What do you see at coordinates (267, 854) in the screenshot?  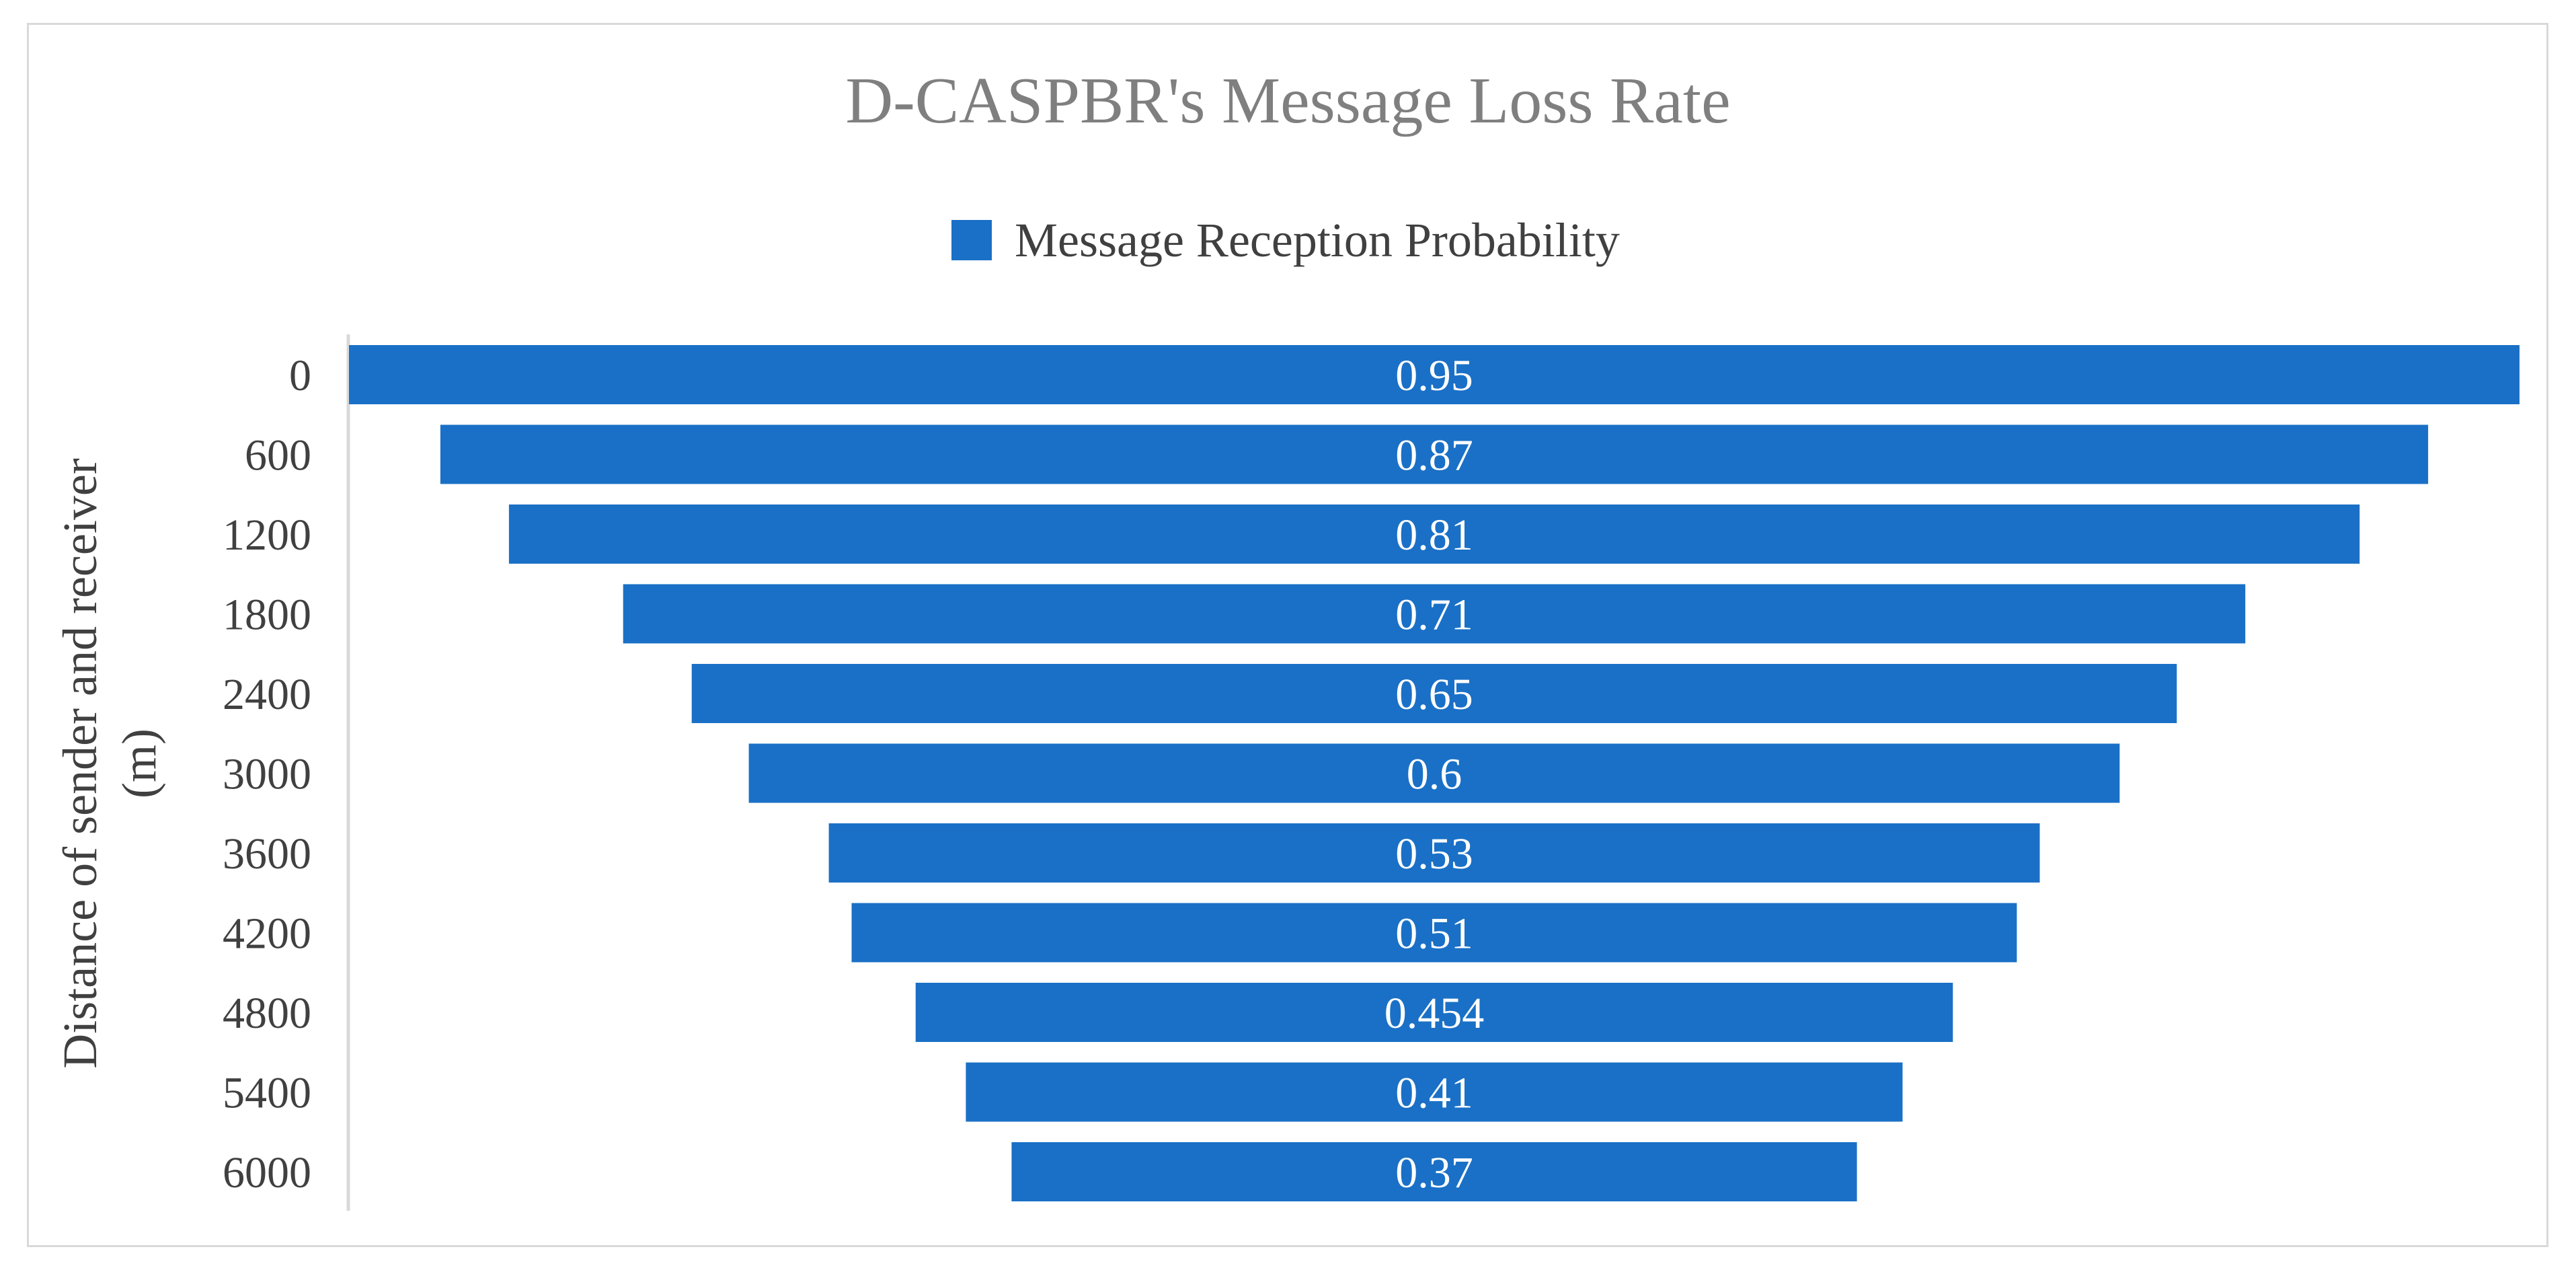 I see `y-tick-label-3600: 3600` at bounding box center [267, 854].